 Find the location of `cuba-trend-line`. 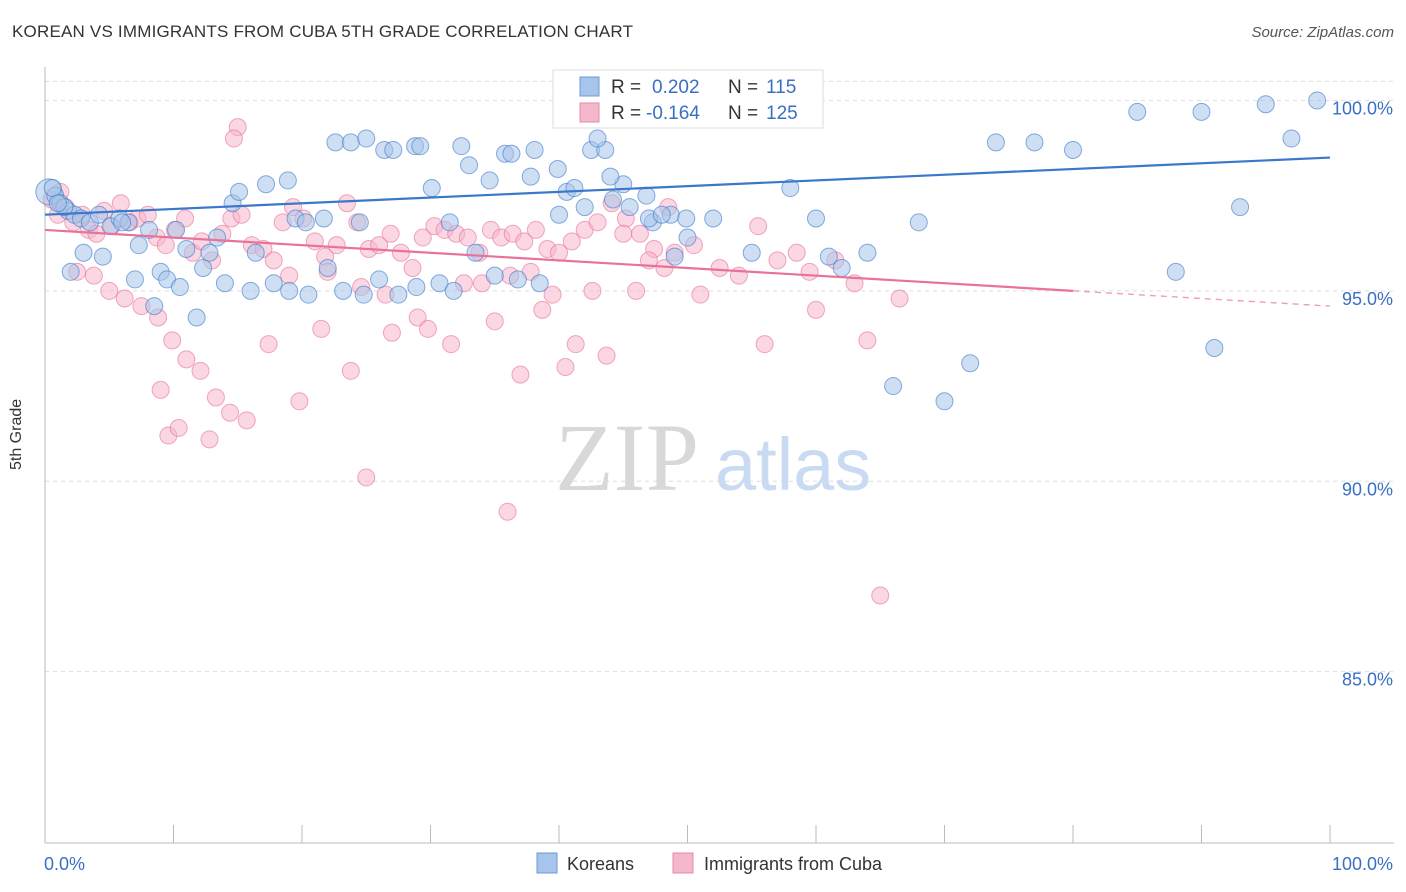

cuba-trend-line is located at coordinates (559, 260).